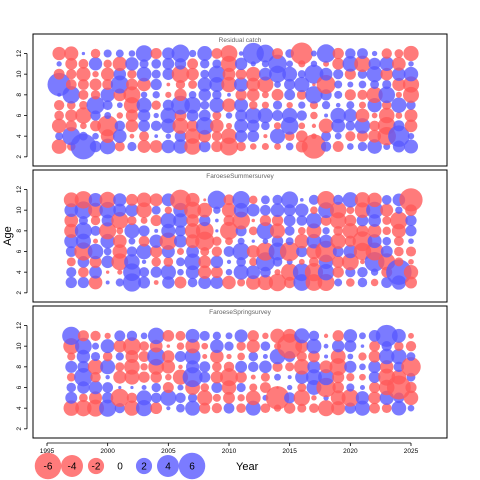  I want to click on legend-label: 4, so click(168, 467).